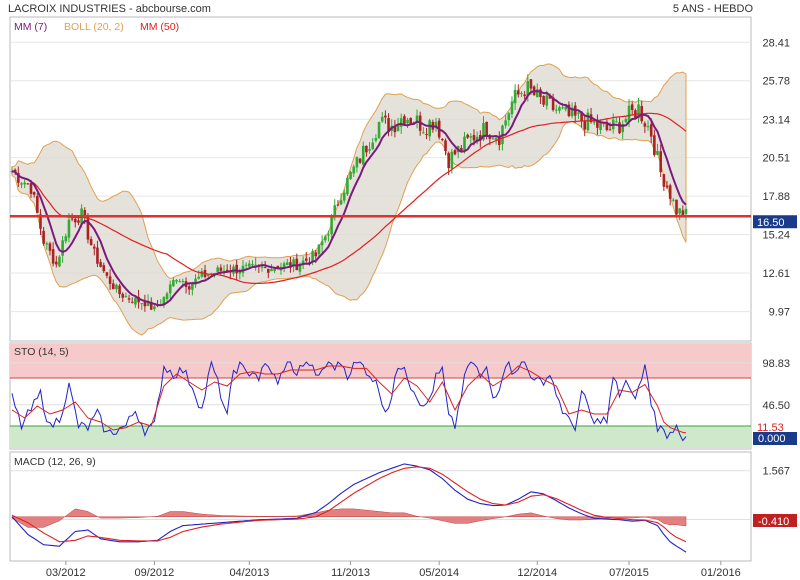 The height and width of the screenshot is (580, 800). I want to click on sto-last-badge, so click(775, 438).